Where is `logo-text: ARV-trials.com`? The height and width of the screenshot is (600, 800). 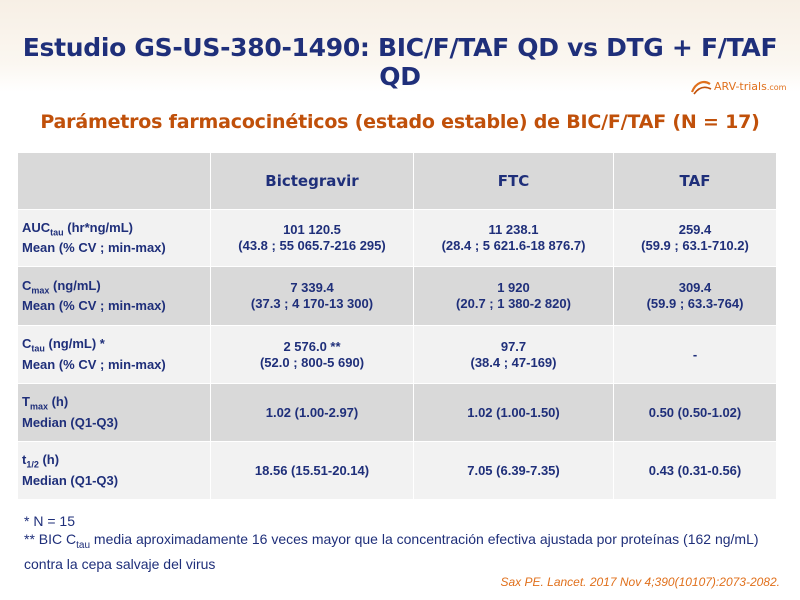
logo-text: ARV-trials.com is located at coordinates (750, 86).